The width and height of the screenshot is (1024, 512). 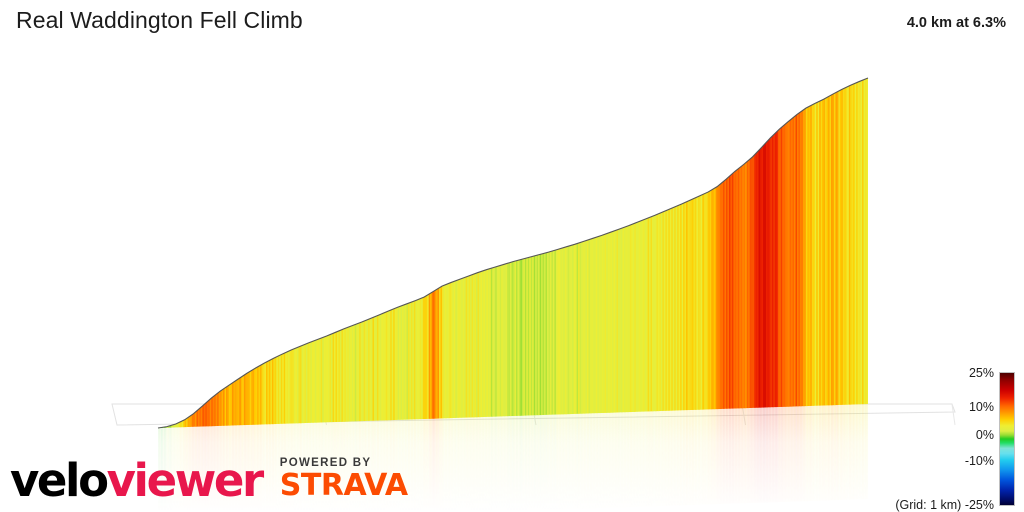 What do you see at coordinates (513, 457) in the screenshot?
I see `profile-reflection` at bounding box center [513, 457].